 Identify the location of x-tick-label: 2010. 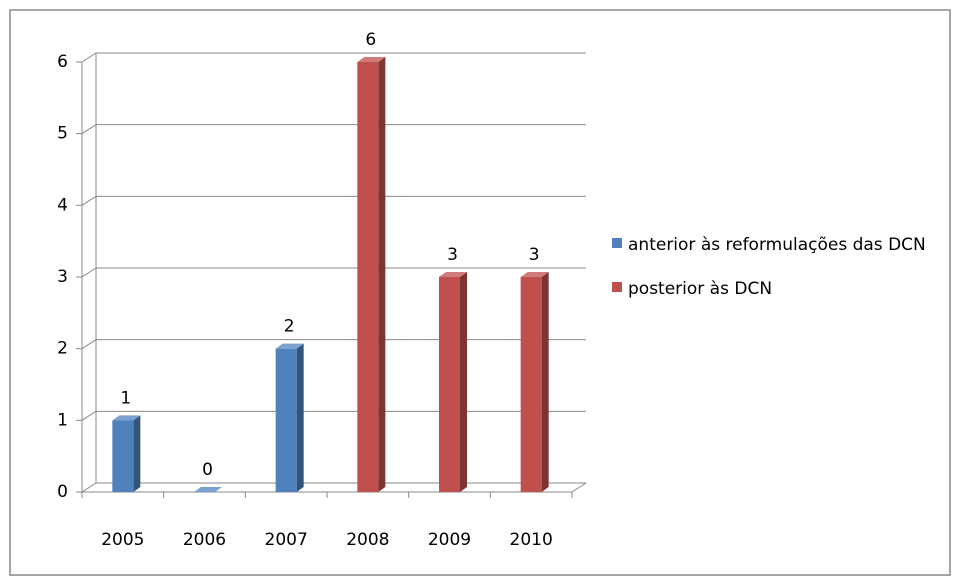
(531, 540).